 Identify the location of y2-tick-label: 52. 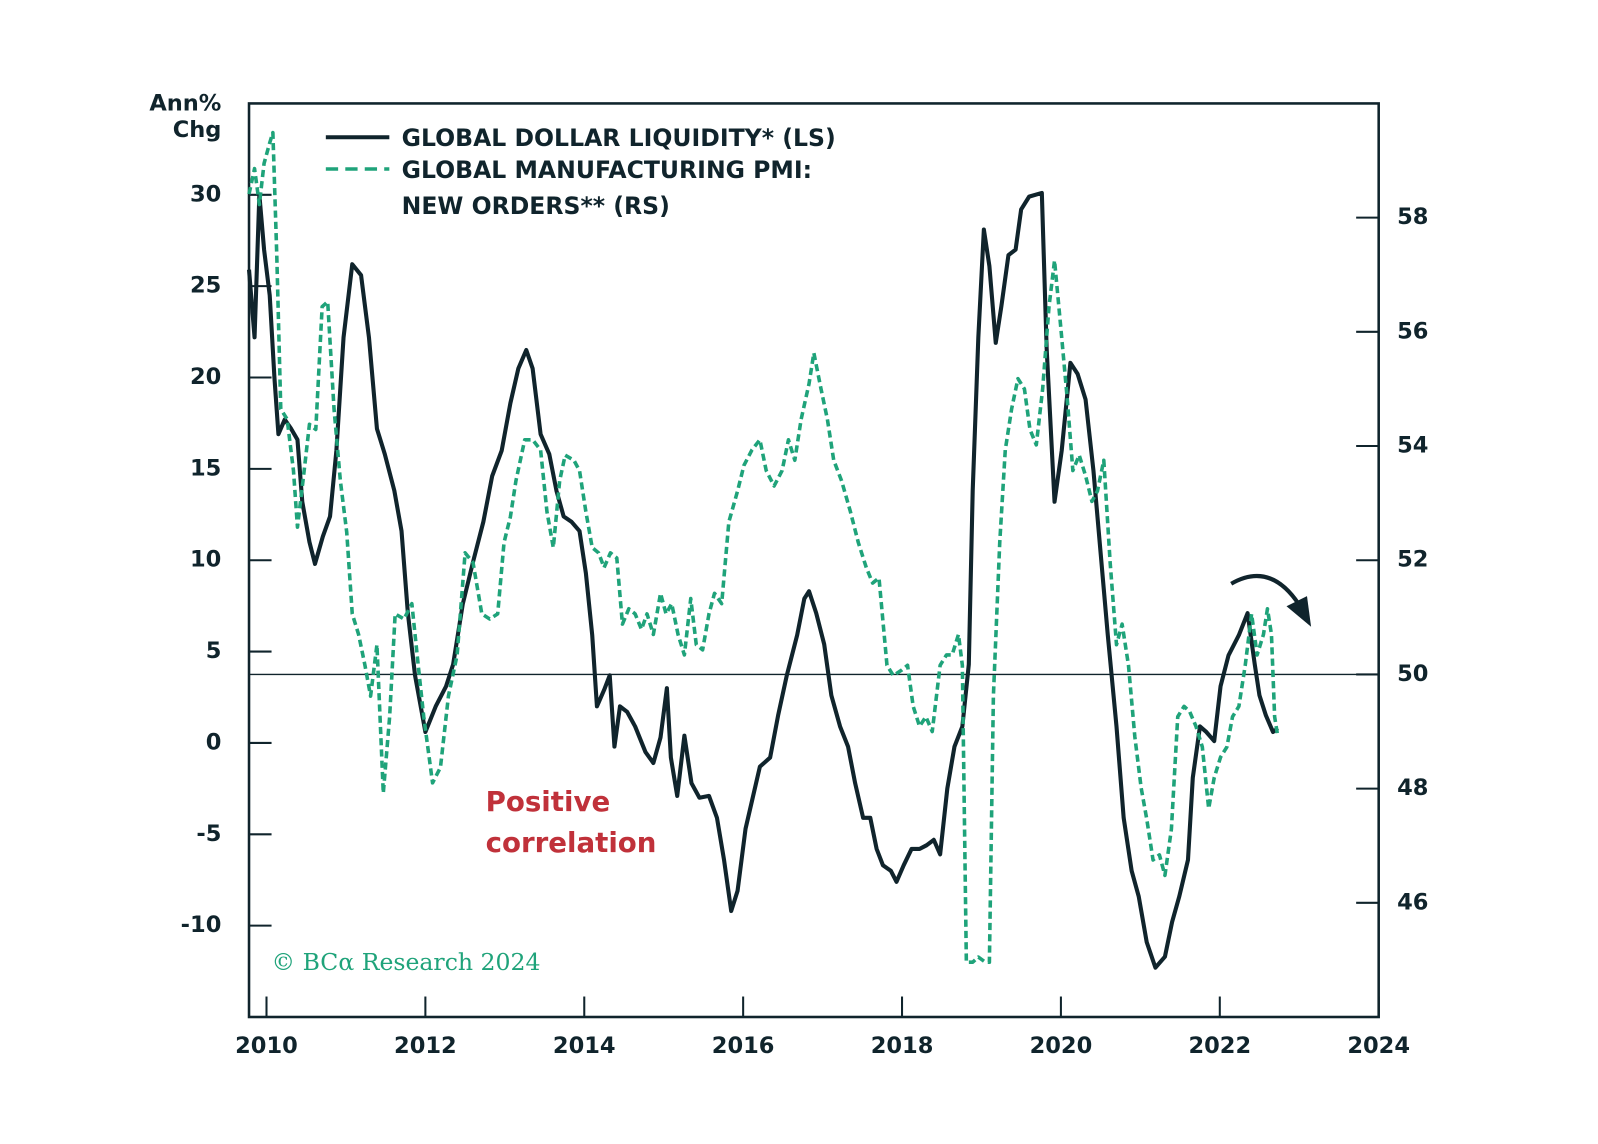
(1412, 560).